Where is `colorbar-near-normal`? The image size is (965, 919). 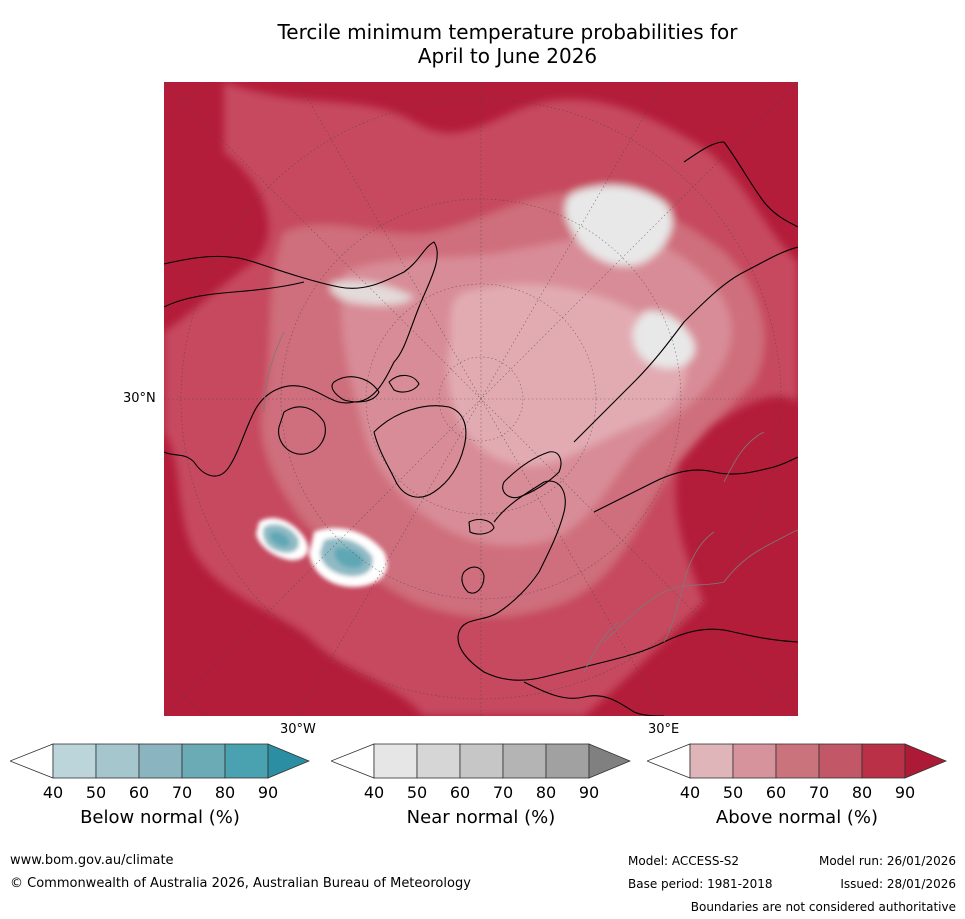 colorbar-near-normal is located at coordinates (481, 761).